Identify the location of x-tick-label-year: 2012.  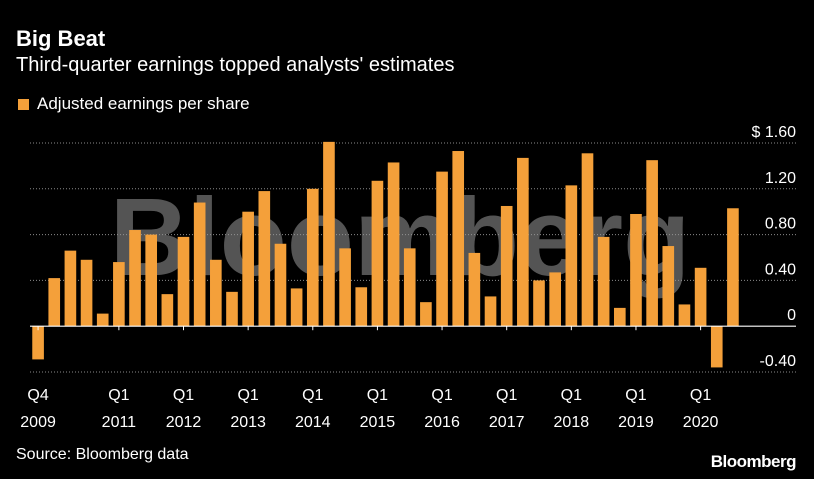
(184, 422).